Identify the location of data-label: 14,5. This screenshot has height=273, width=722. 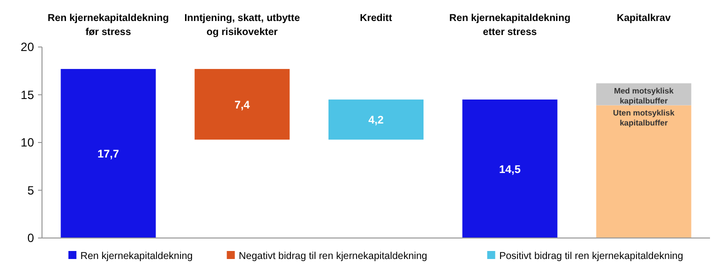
(510, 170).